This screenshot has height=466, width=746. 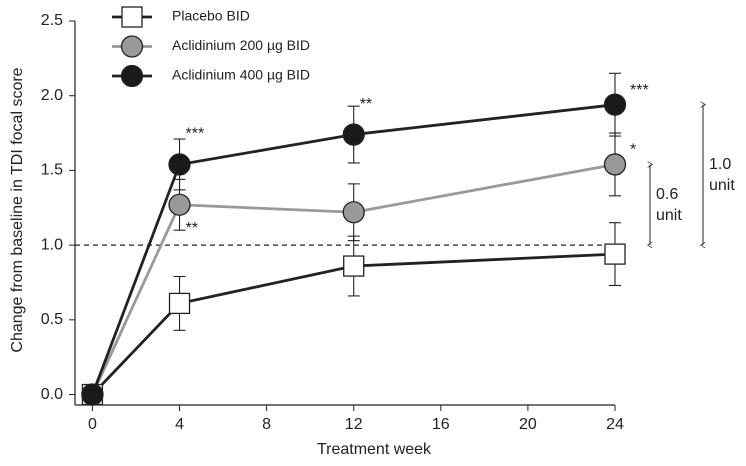 I want to click on y-tick-label: 0.0, so click(x=52, y=394).